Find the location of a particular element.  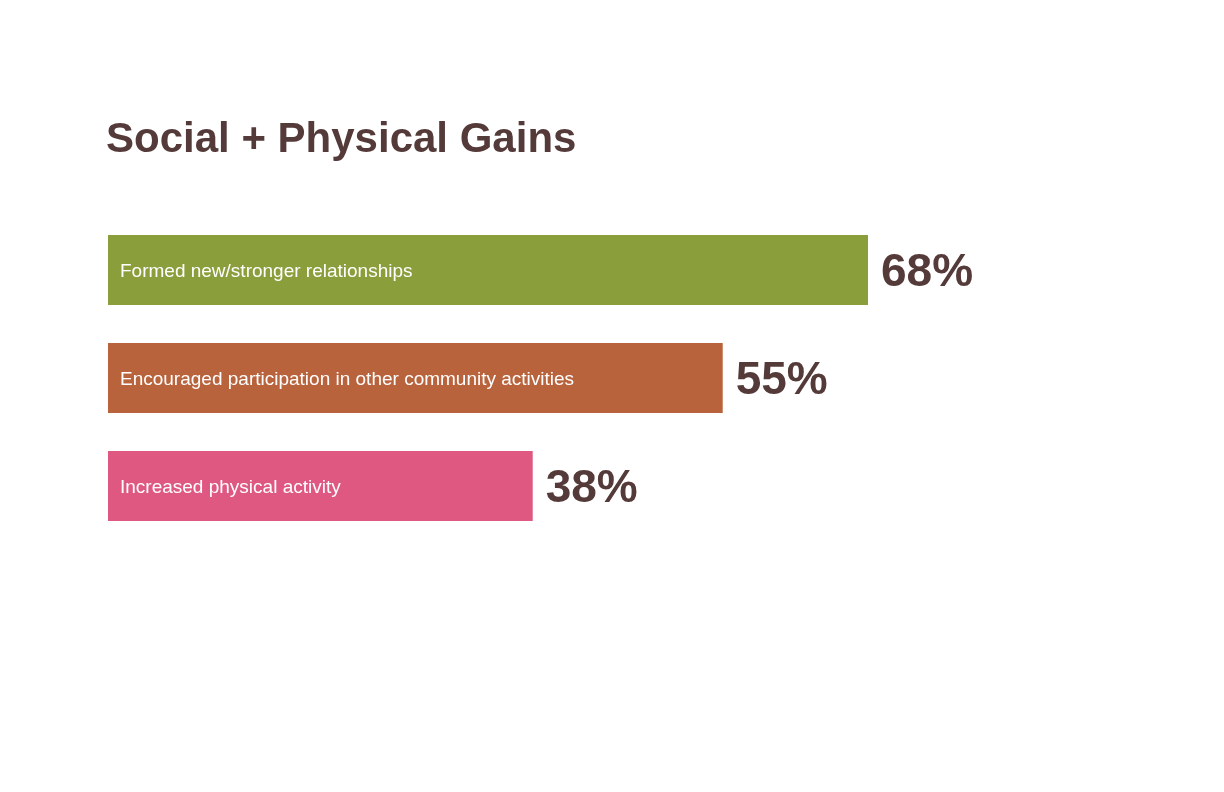

y-tick-label: Encouraged participation in other community activities is located at coordinates (347, 378).